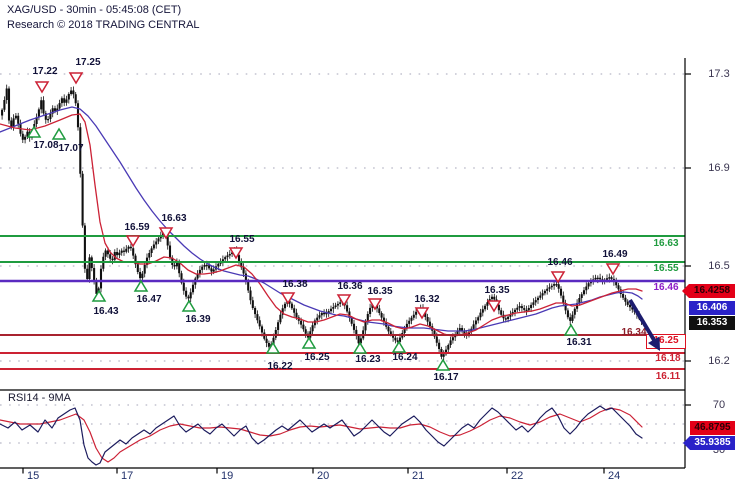 Image resolution: width=735 pixels, height=480 pixels. What do you see at coordinates (712, 323) in the screenshot?
I see `price-tag-last-price: 16.353` at bounding box center [712, 323].